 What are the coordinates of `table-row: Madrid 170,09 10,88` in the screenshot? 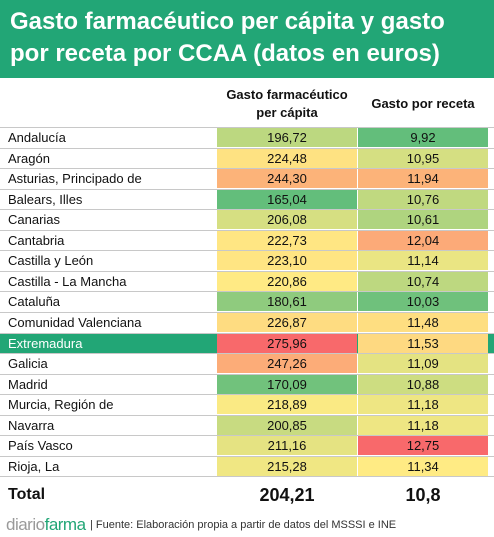 It's located at (247, 384).